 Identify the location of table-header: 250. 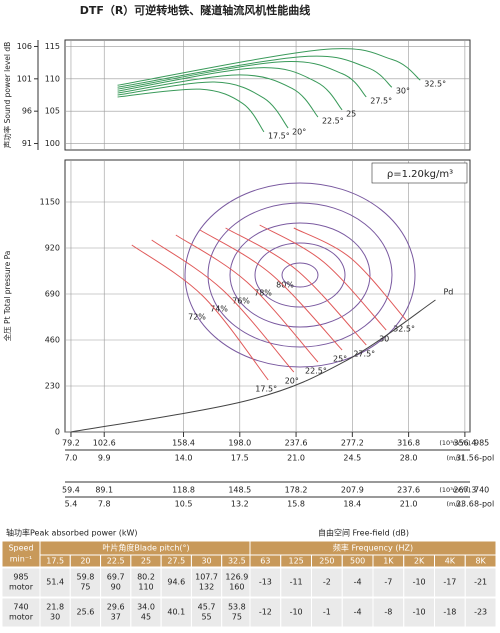
(326, 561).